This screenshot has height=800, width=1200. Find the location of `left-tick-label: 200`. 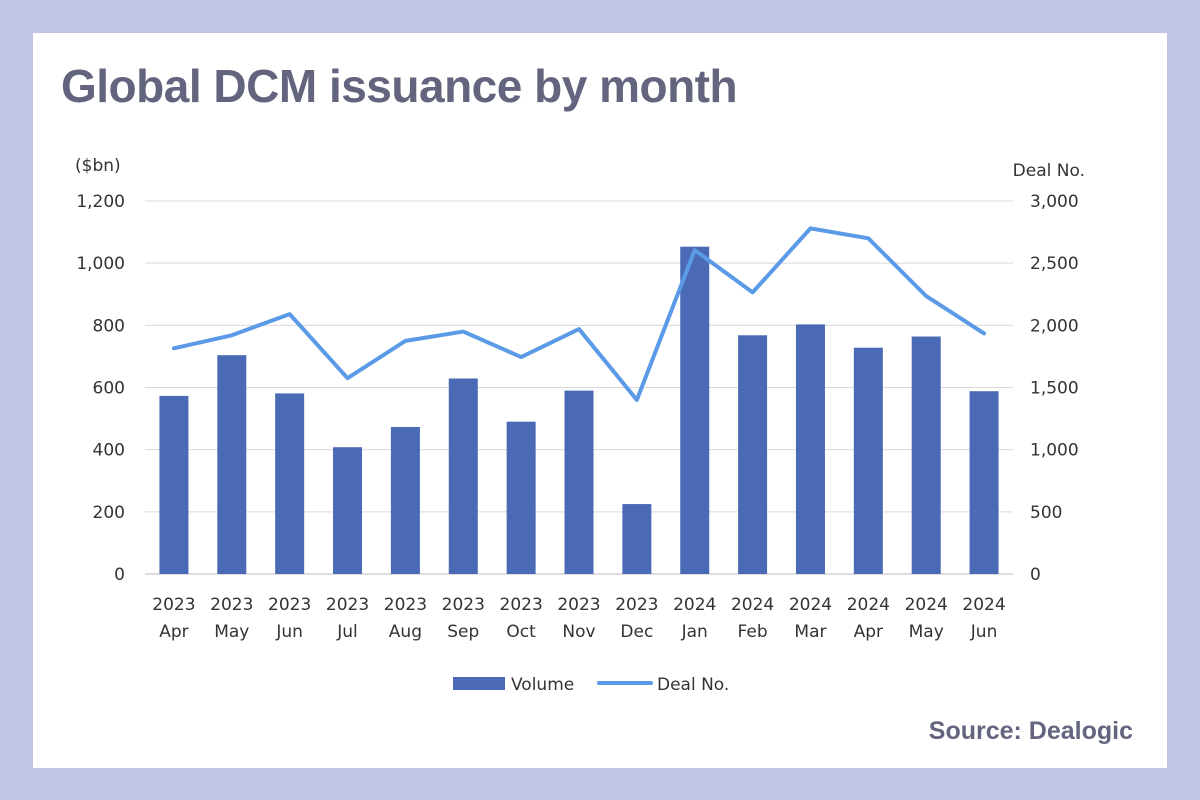

left-tick-label: 200 is located at coordinates (109, 513).